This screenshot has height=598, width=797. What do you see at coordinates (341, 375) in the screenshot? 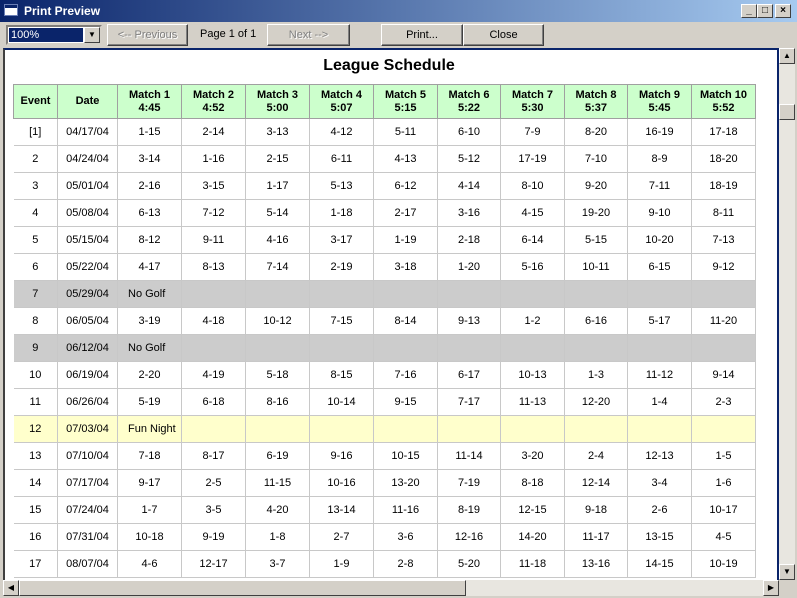
I see `match-cell: 8-15` at bounding box center [341, 375].